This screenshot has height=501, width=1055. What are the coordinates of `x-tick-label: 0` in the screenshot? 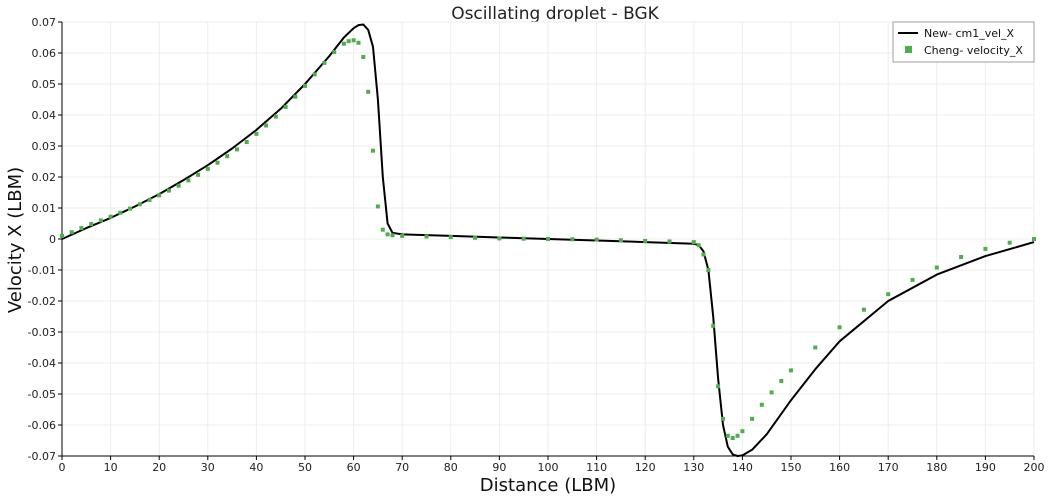 It's located at (62, 467).